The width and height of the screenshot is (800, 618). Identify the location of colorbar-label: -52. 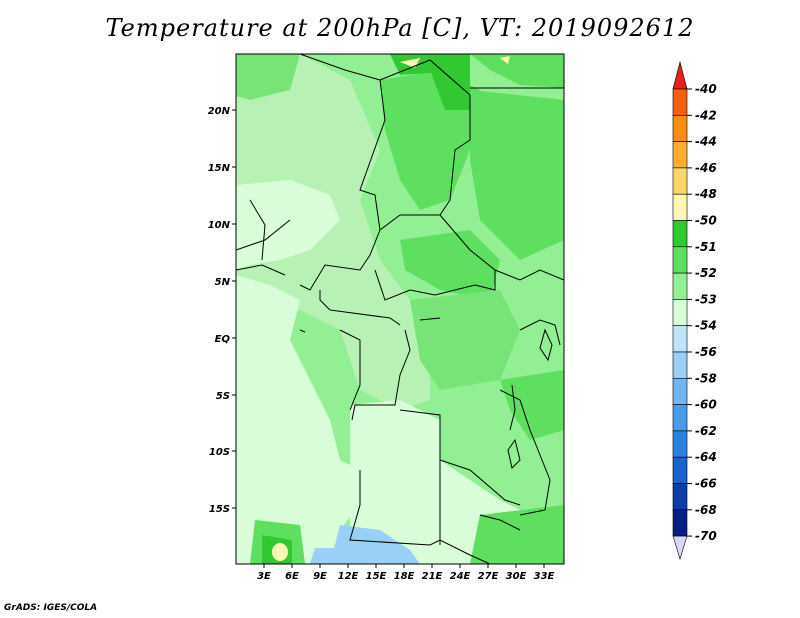
(706, 273).